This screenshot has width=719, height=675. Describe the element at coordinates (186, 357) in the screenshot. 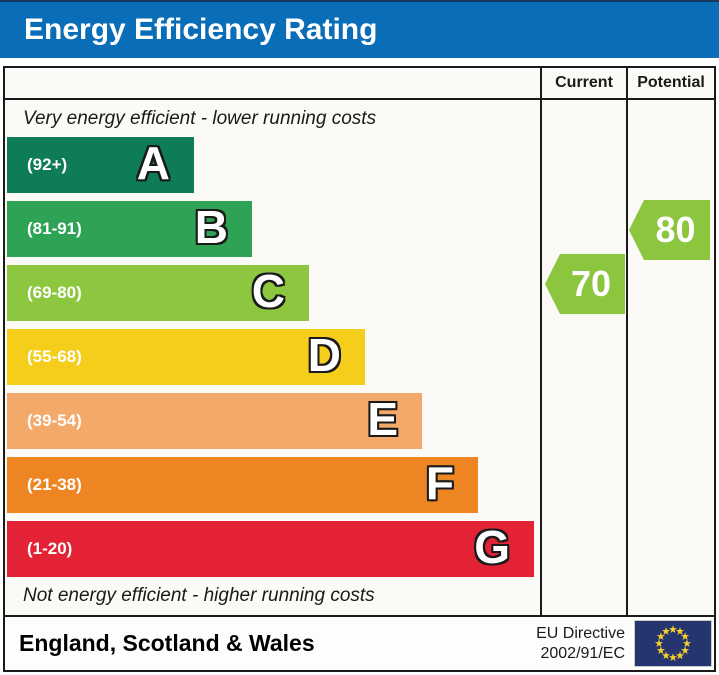

I see `band-row-d: (55-68) D` at that location.